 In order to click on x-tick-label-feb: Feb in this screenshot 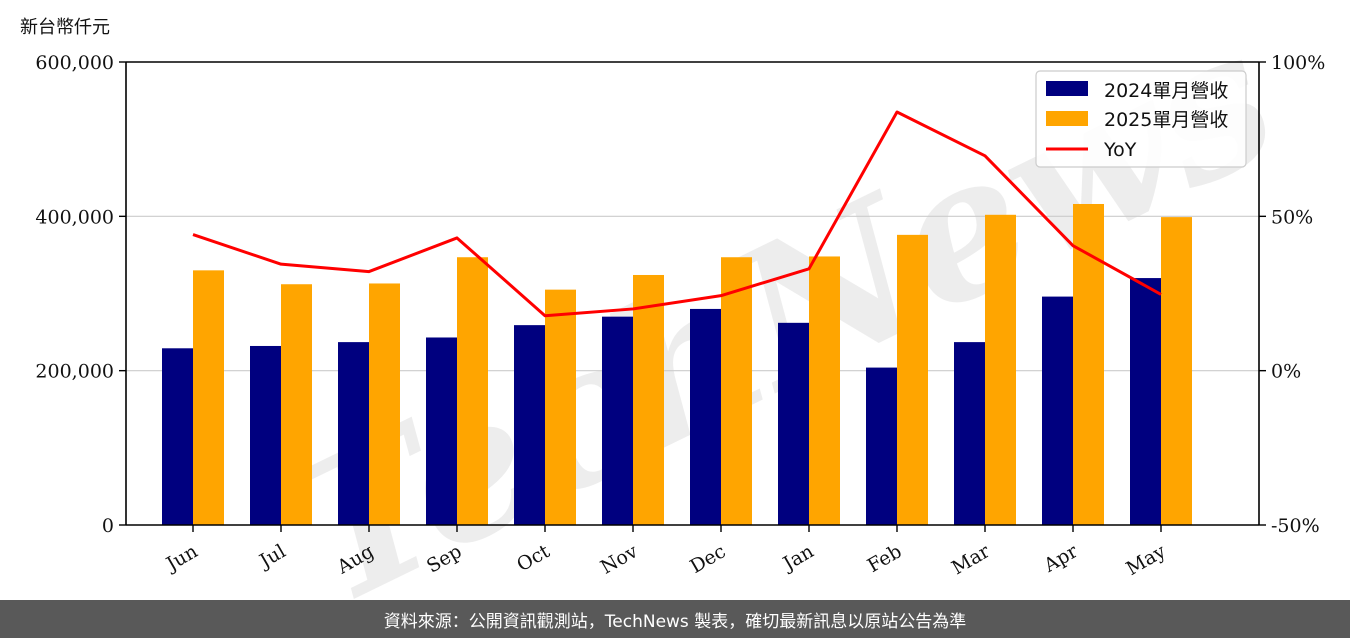, I will do `click(885, 558)`.